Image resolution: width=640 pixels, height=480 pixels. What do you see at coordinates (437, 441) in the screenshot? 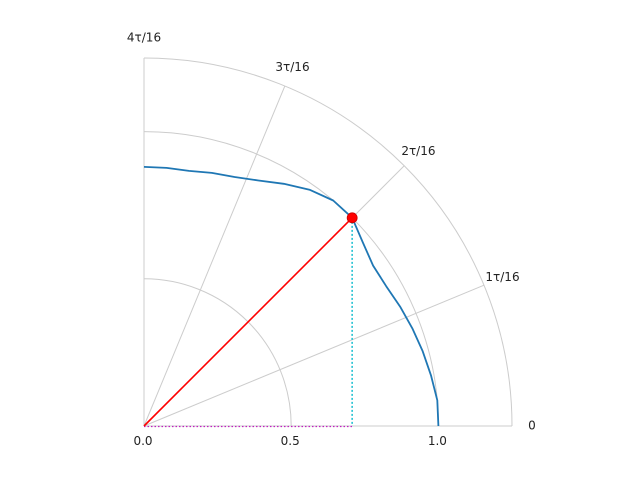
I see `radial-tick-label: 1.0` at bounding box center [437, 441].